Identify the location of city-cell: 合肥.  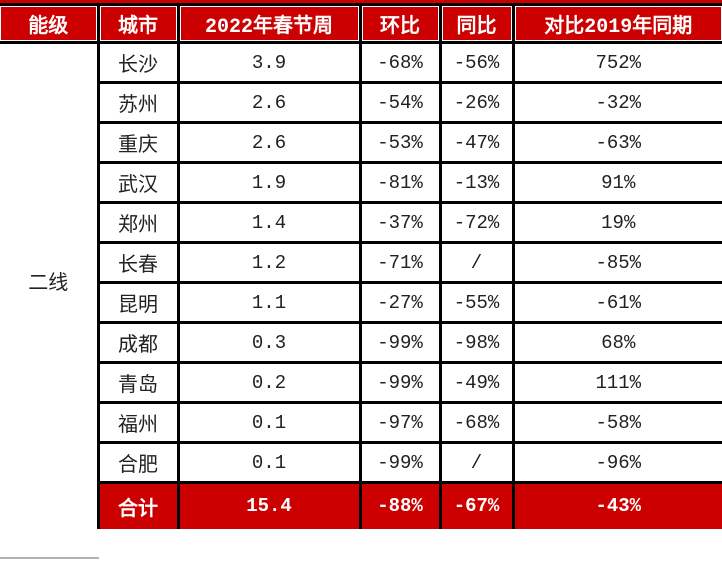
(138, 462).